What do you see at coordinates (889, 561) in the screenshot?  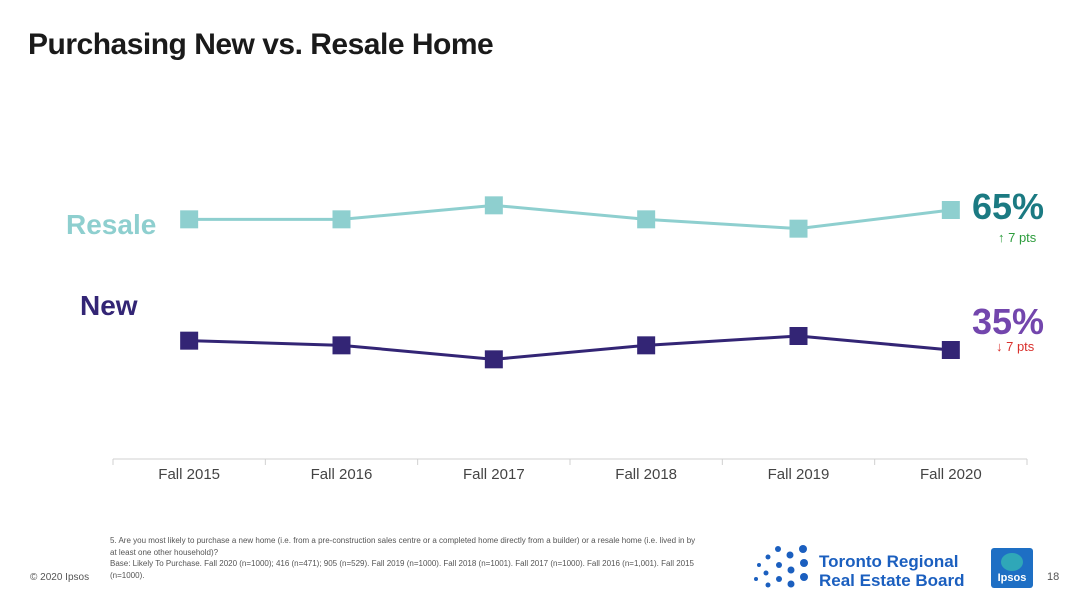 I see `trreb-line-1: Toronto Regional` at bounding box center [889, 561].